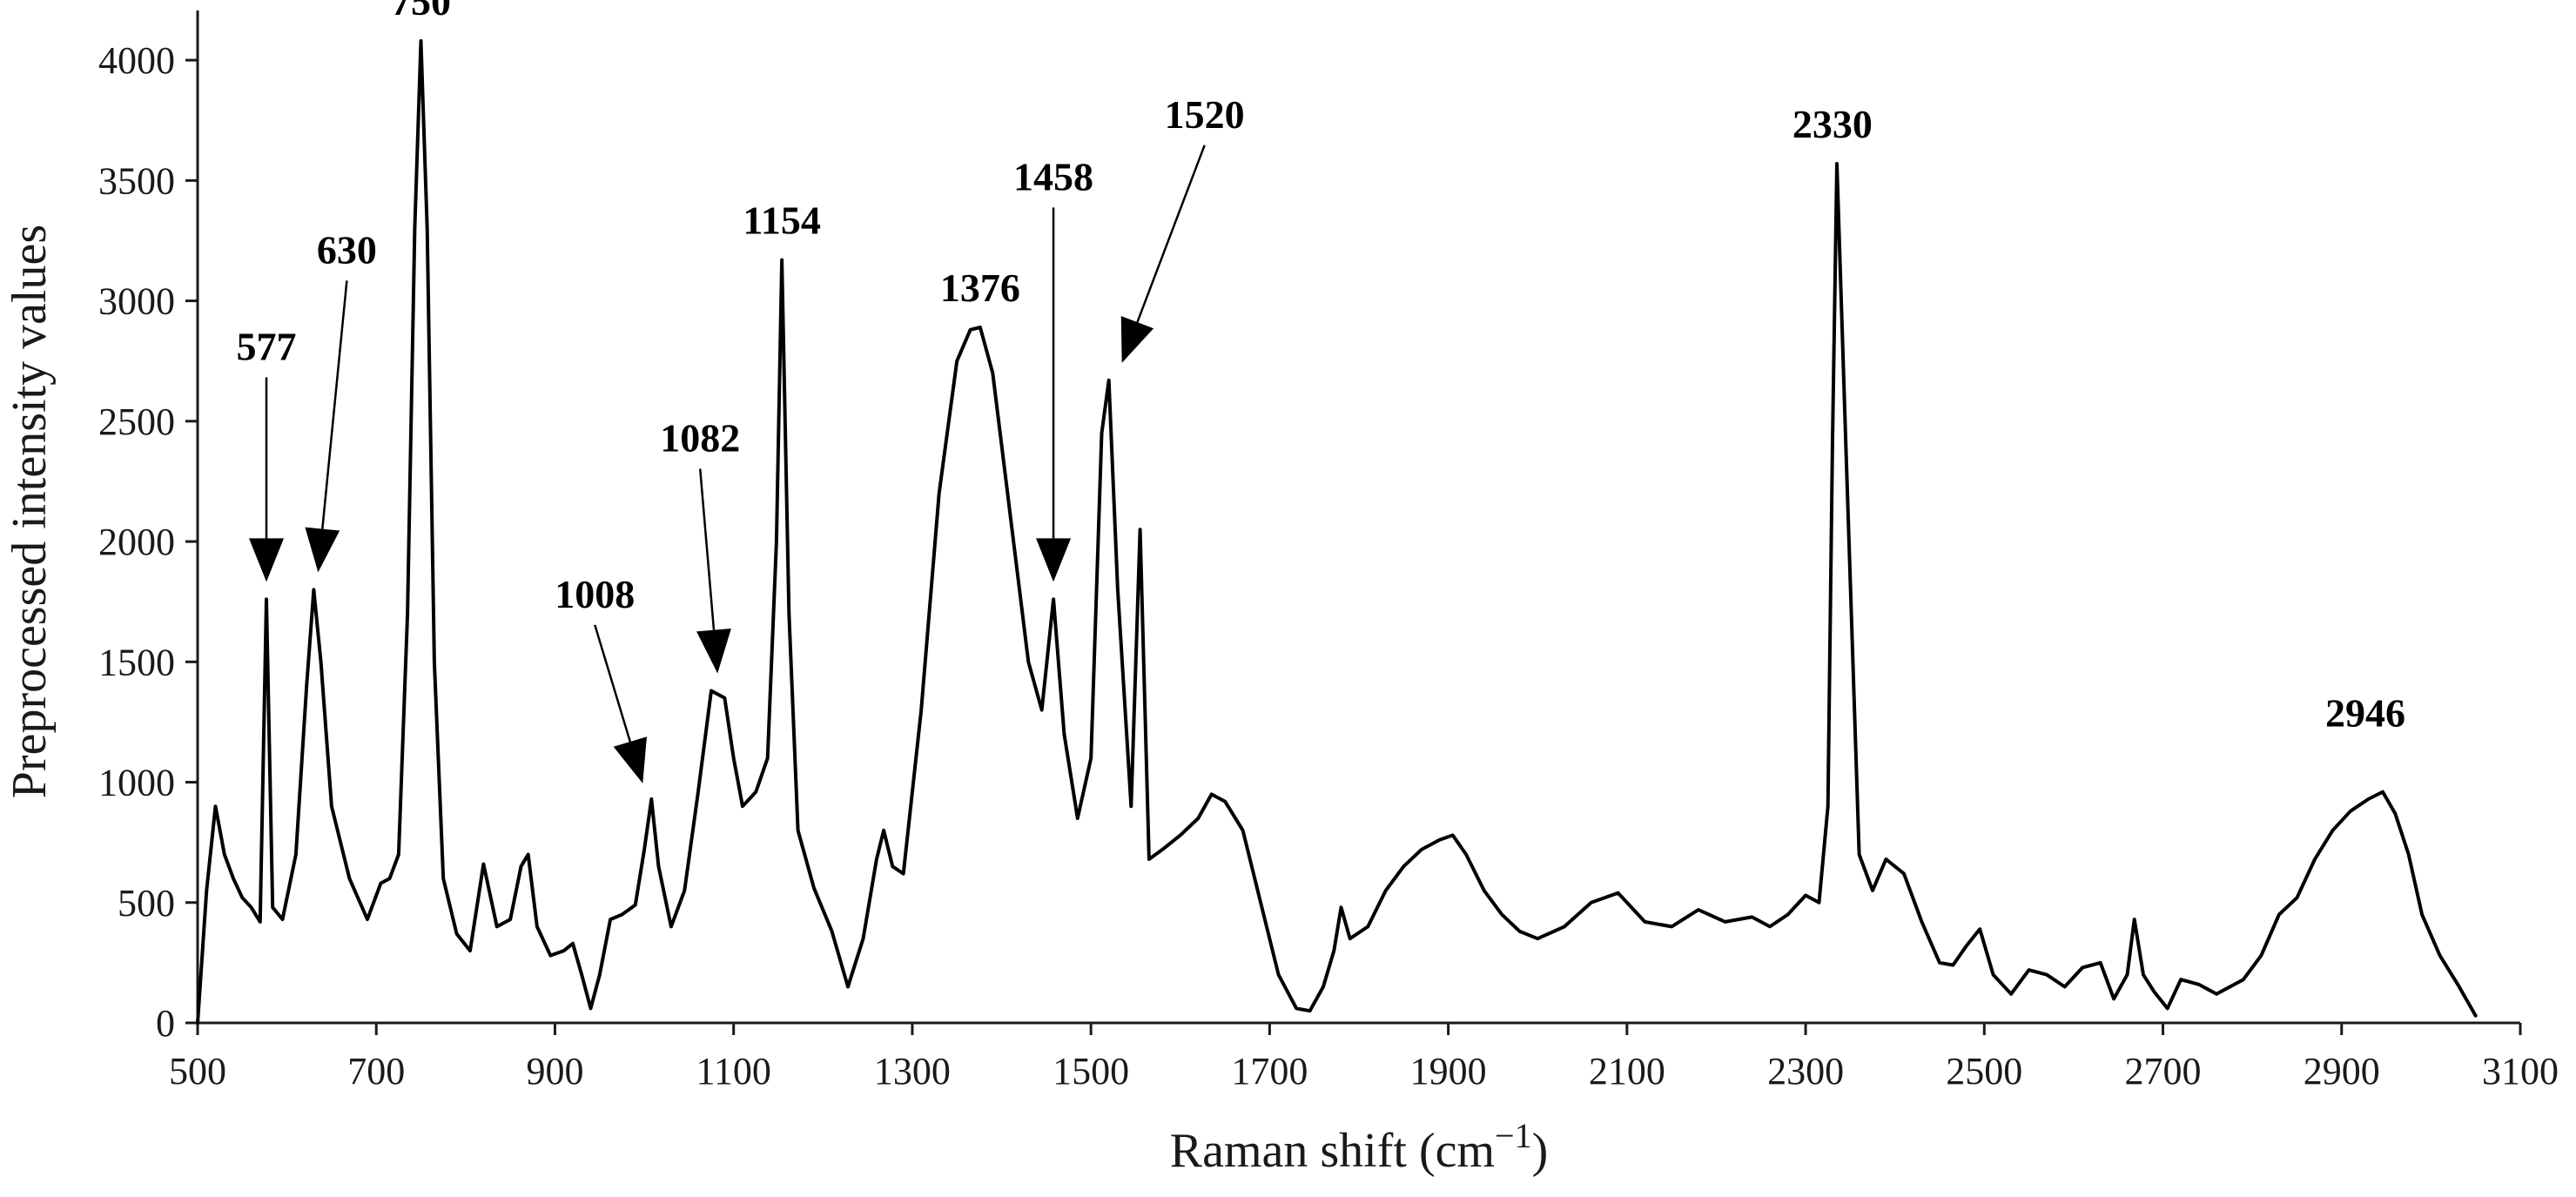  Describe the element at coordinates (1627, 1071) in the screenshot. I see `x-tick-label: 2100` at that location.